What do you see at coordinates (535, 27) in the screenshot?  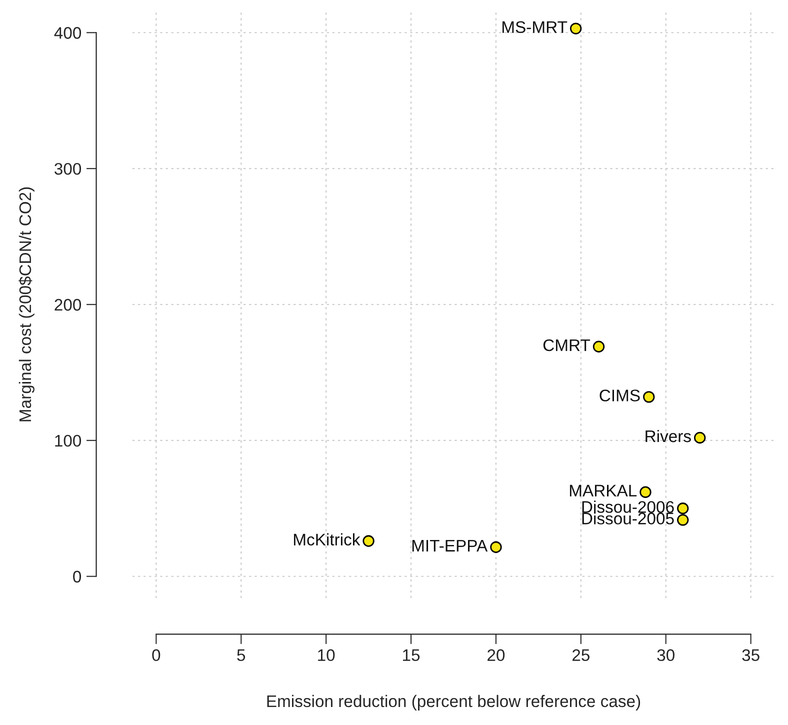 I see `annotation: MS-MRT` at bounding box center [535, 27].